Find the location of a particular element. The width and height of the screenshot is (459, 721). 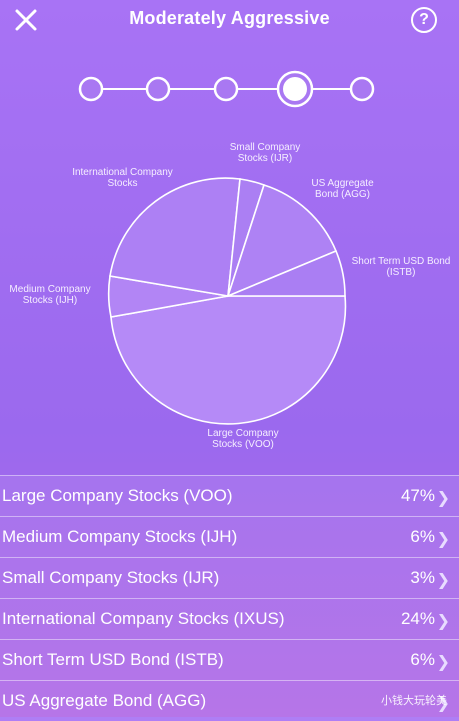

allocation-name: International Company Stocks (IXUS) is located at coordinates (143, 618).